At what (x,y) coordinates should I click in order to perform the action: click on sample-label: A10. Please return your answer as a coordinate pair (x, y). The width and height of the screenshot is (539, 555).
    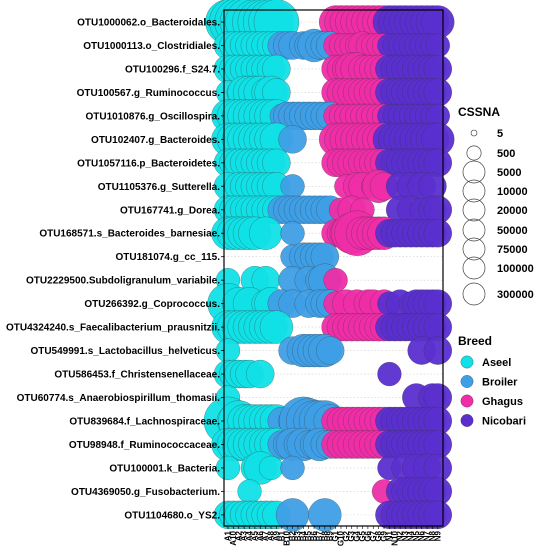
    Looking at the image, I should click on (233, 537).